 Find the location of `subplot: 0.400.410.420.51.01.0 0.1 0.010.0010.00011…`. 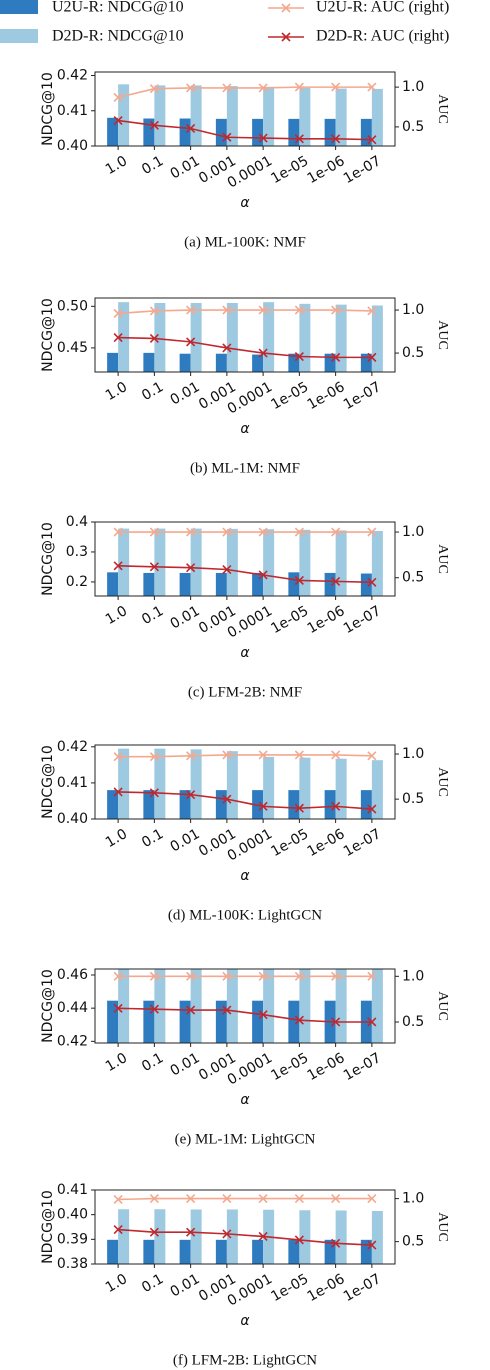

subplot: 0.400.410.420.51.01.0 0.1 0.010.0010.00011… is located at coordinates (245, 159).